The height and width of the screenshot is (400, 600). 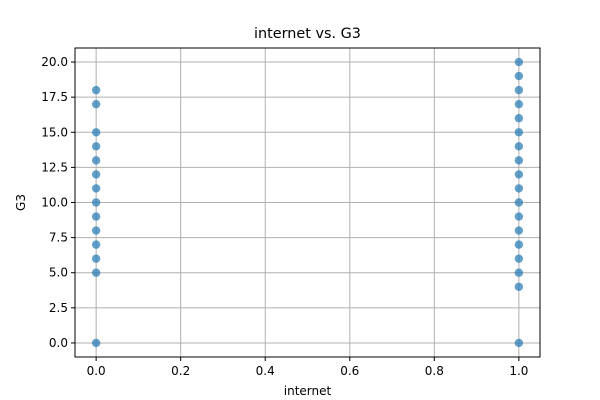 I want to click on y-axis-title: G3, so click(x=21, y=202).